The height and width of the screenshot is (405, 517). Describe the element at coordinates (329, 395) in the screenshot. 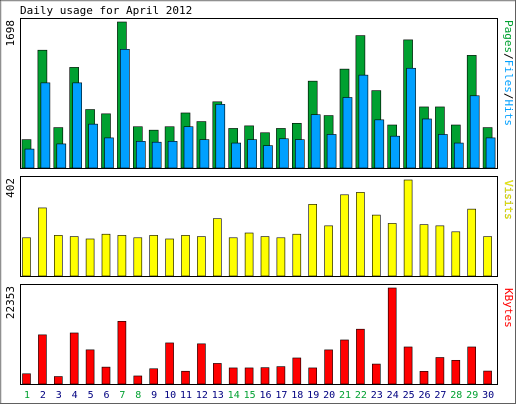

I see `x-tick-label-day-20: 20` at that location.